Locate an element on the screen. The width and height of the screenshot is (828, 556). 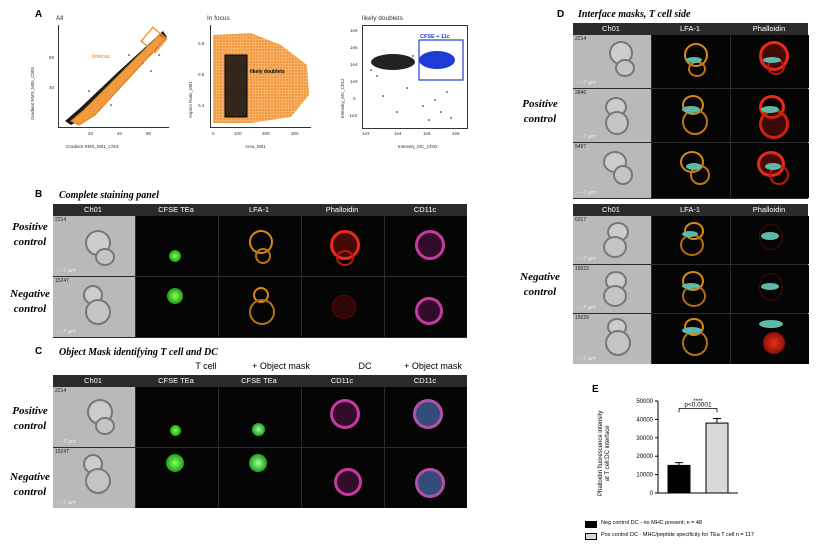
group-header-tcell-mask: + Object mask is located at coordinates (281, 366).